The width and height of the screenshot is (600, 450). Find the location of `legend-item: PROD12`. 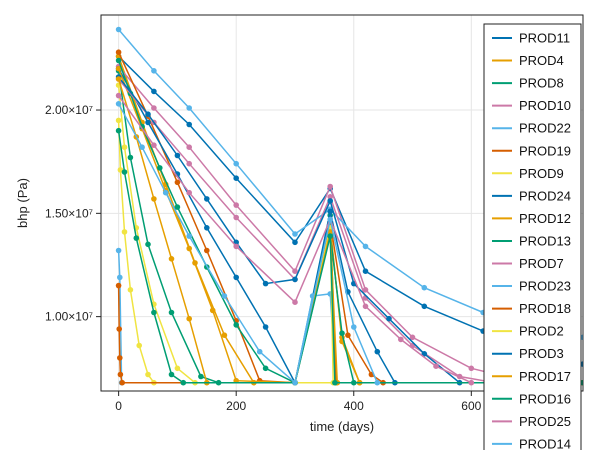

legend-item: PROD12 is located at coordinates (531, 218).